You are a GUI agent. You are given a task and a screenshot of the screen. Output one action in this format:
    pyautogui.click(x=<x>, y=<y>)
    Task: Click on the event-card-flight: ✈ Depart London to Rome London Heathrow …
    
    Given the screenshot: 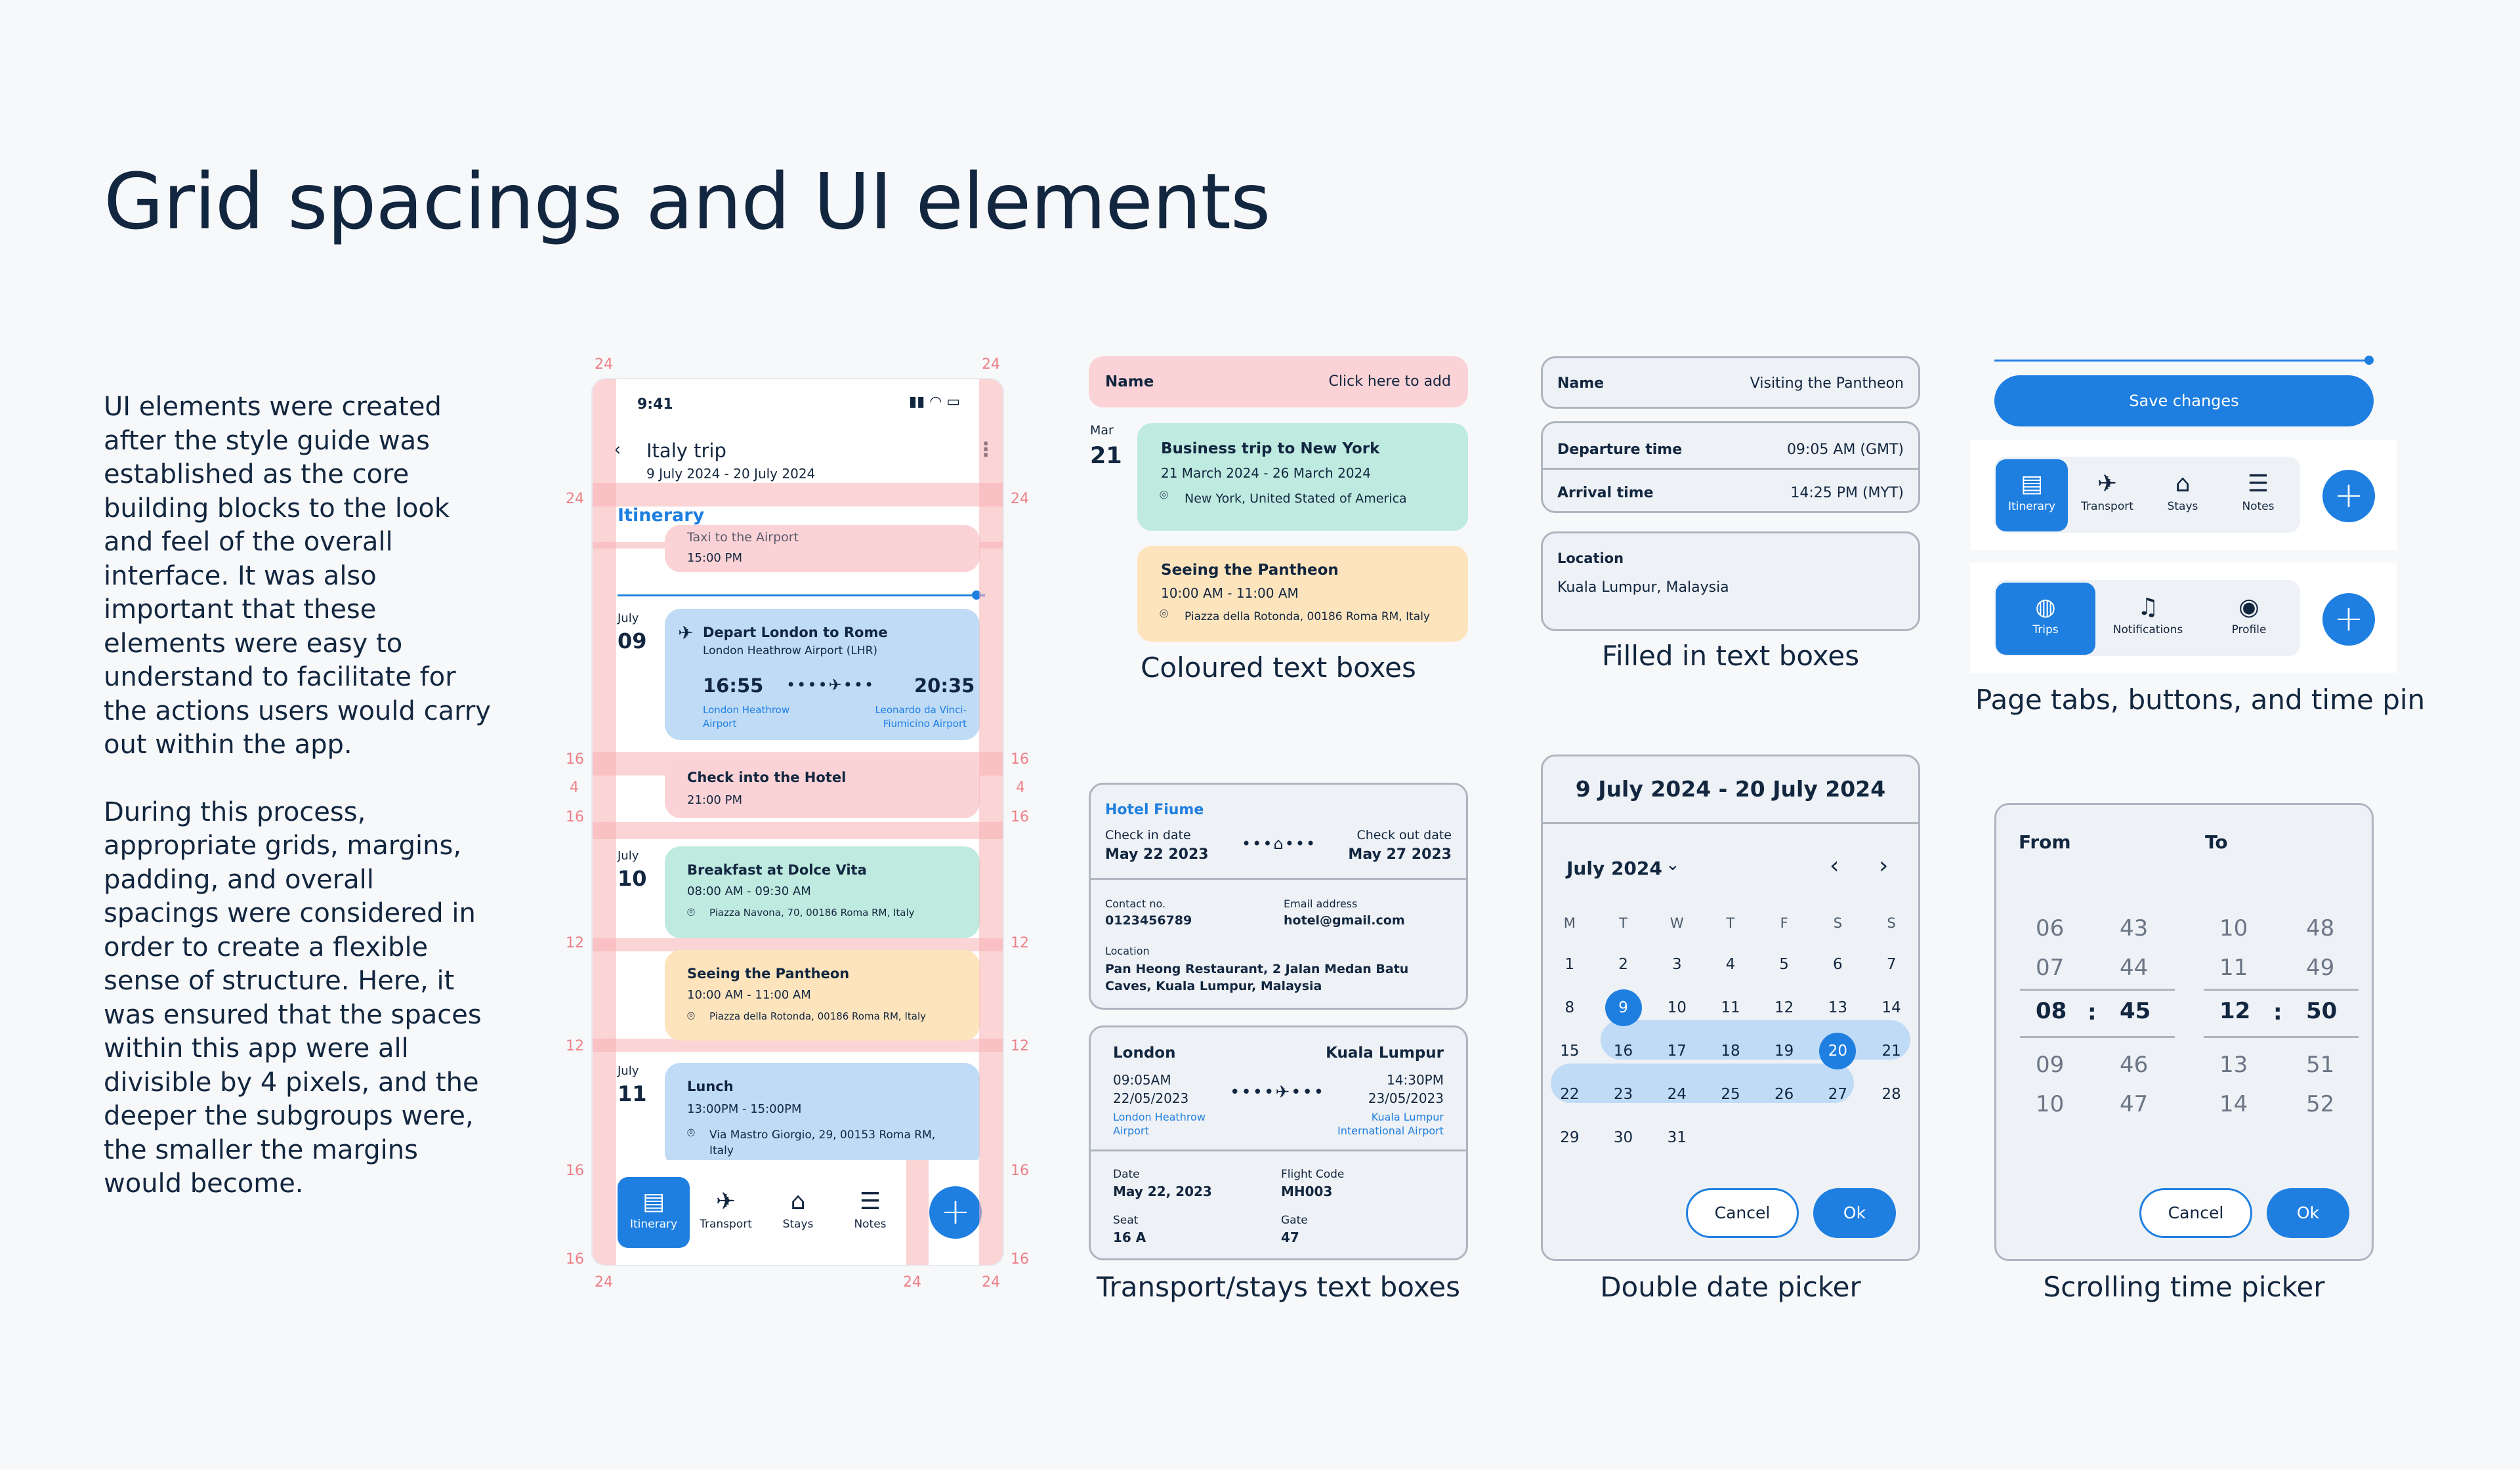 What is the action you would take?
    pyautogui.click(x=822, y=674)
    